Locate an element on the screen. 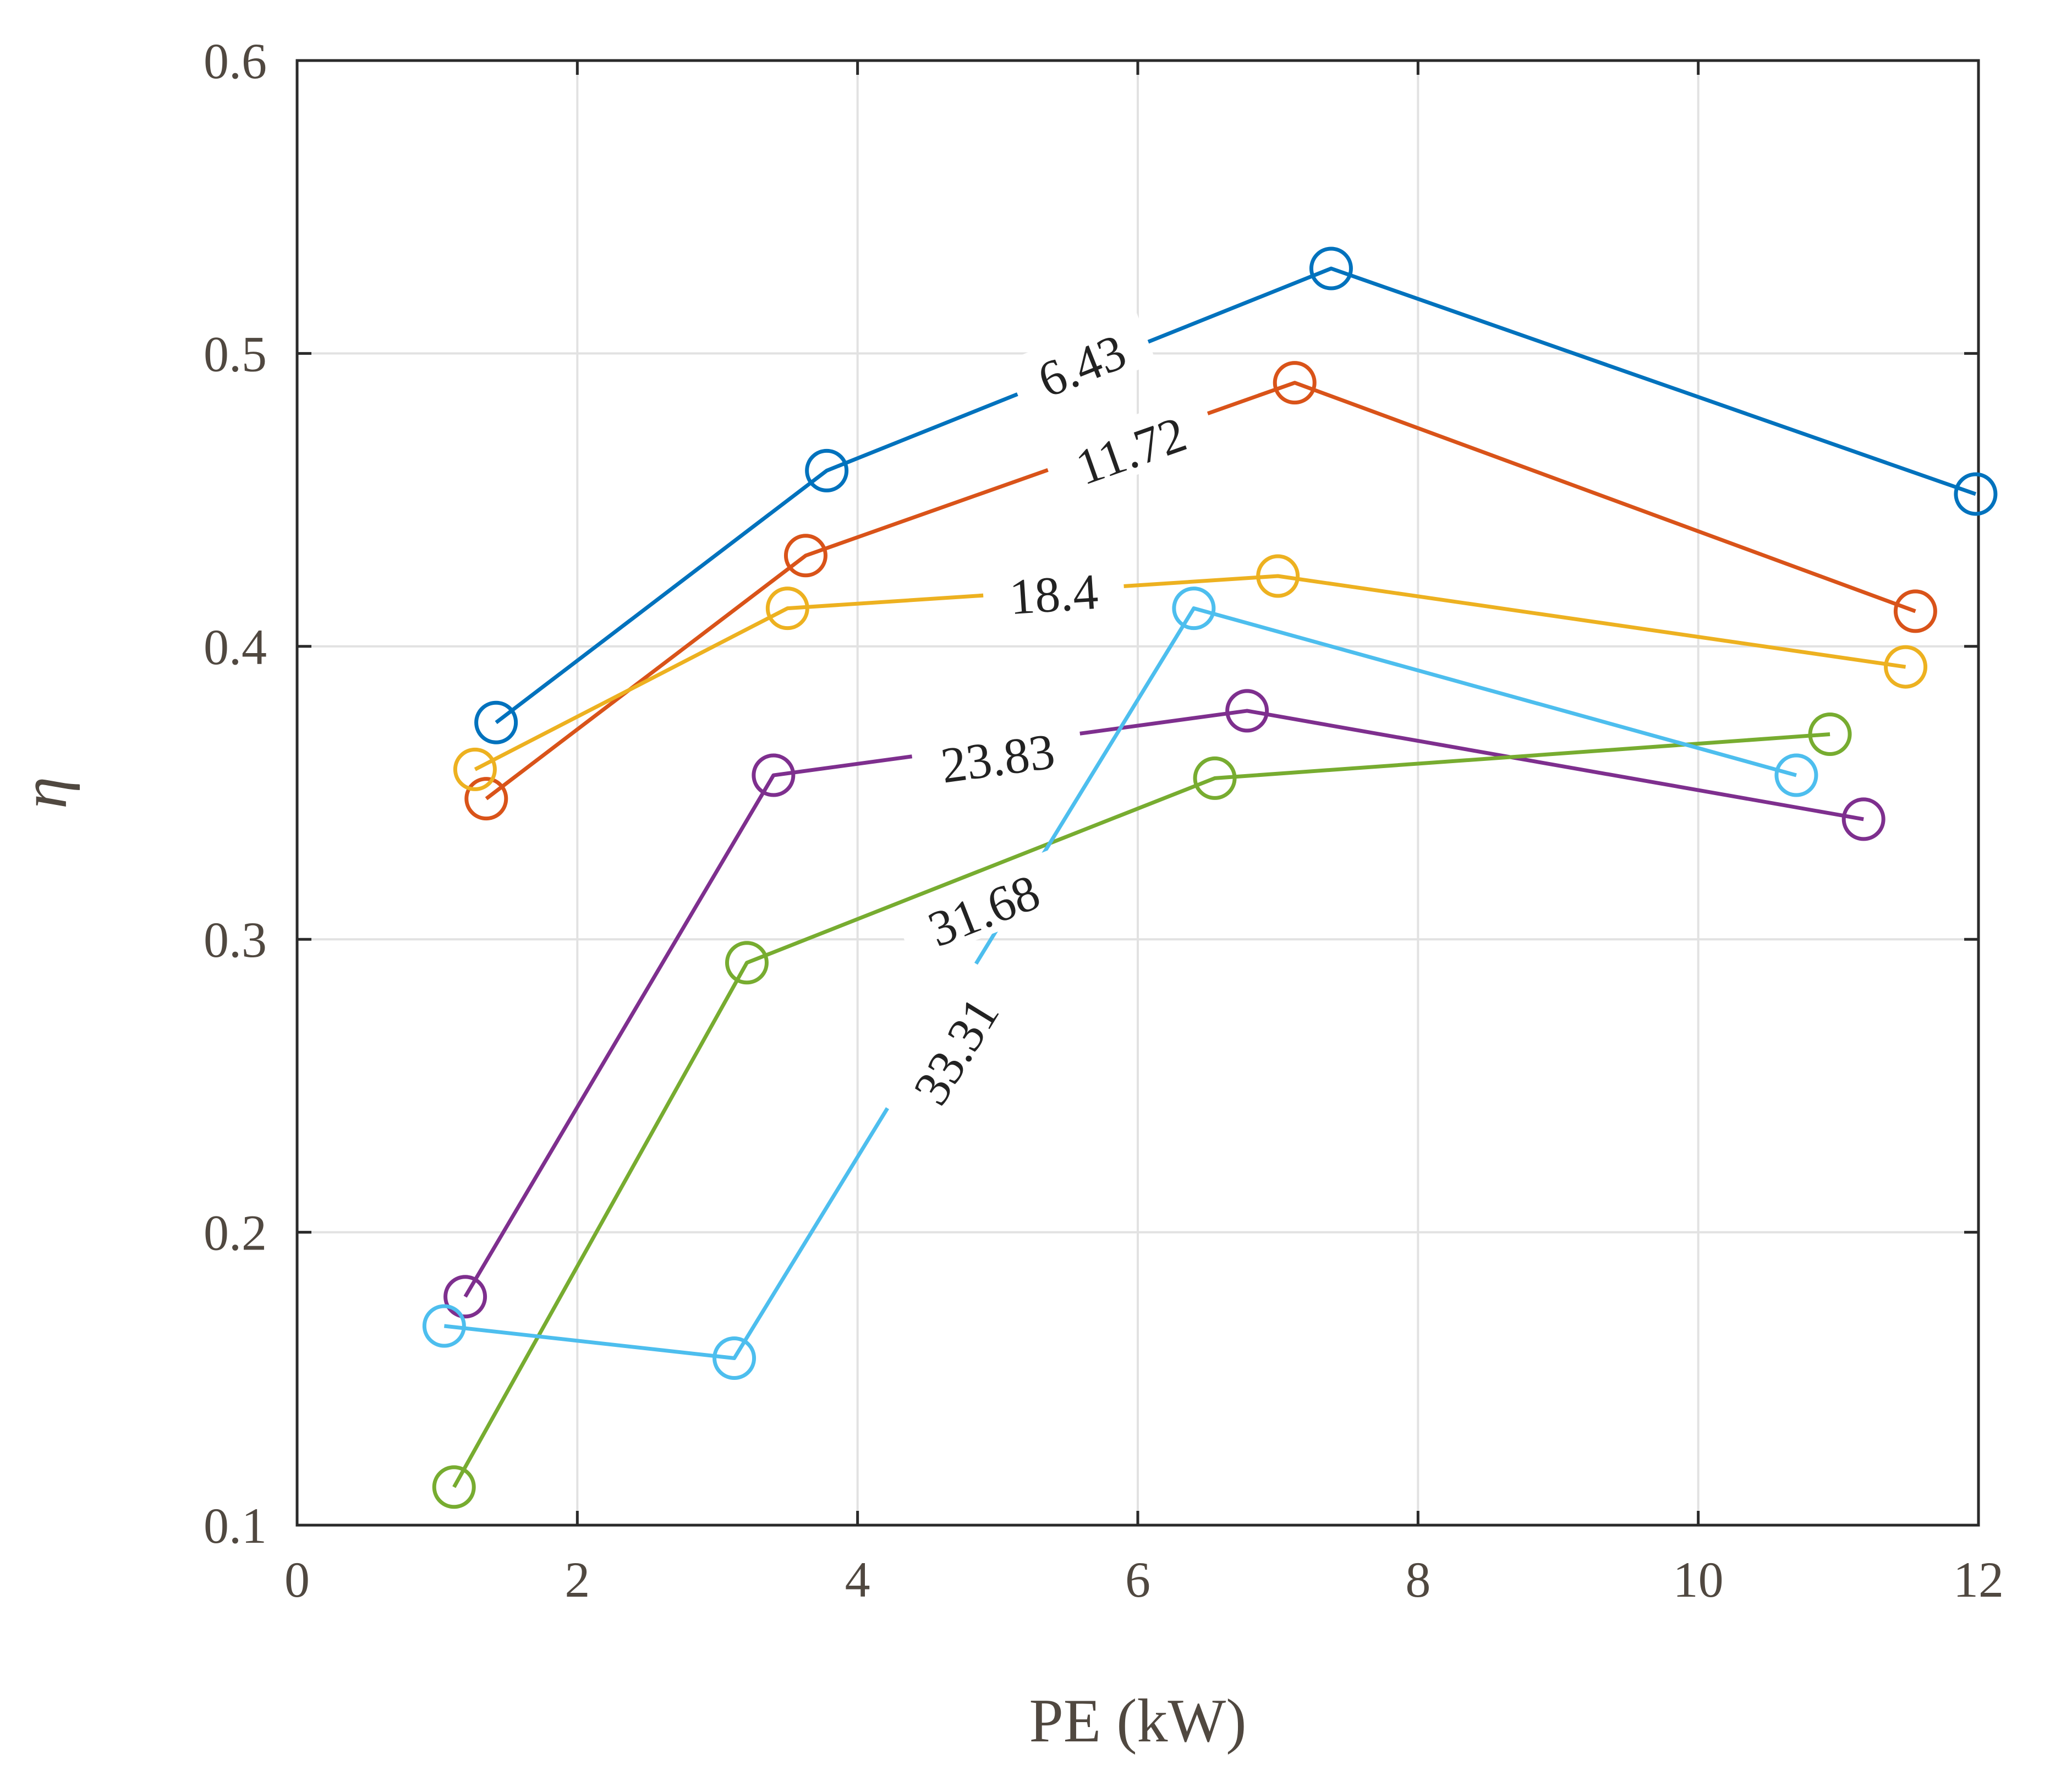  y-tick-label: 0.4 is located at coordinates (235, 647).